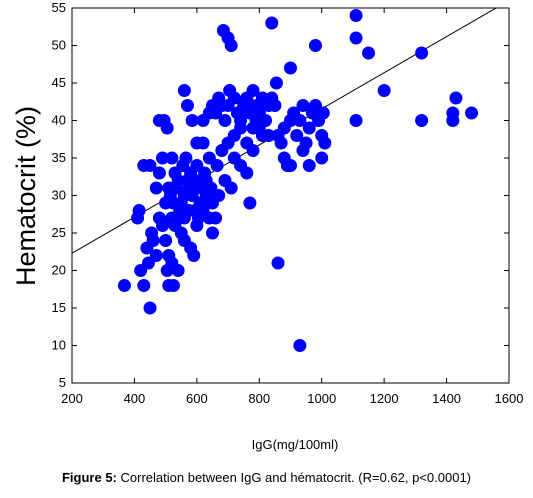 This screenshot has width=533, height=498. Describe the element at coordinates (59, 195) in the screenshot. I see `y-tick-label: 30` at that location.